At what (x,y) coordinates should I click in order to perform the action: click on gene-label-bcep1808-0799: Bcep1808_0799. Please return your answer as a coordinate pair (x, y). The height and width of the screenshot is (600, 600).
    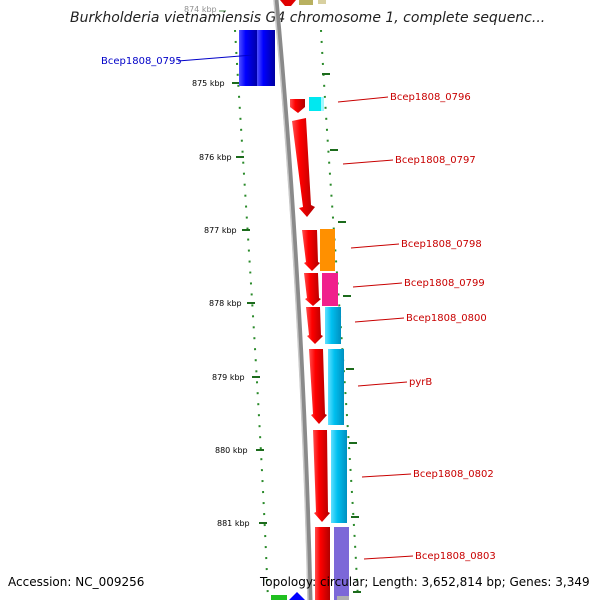
    Looking at the image, I should click on (444, 283).